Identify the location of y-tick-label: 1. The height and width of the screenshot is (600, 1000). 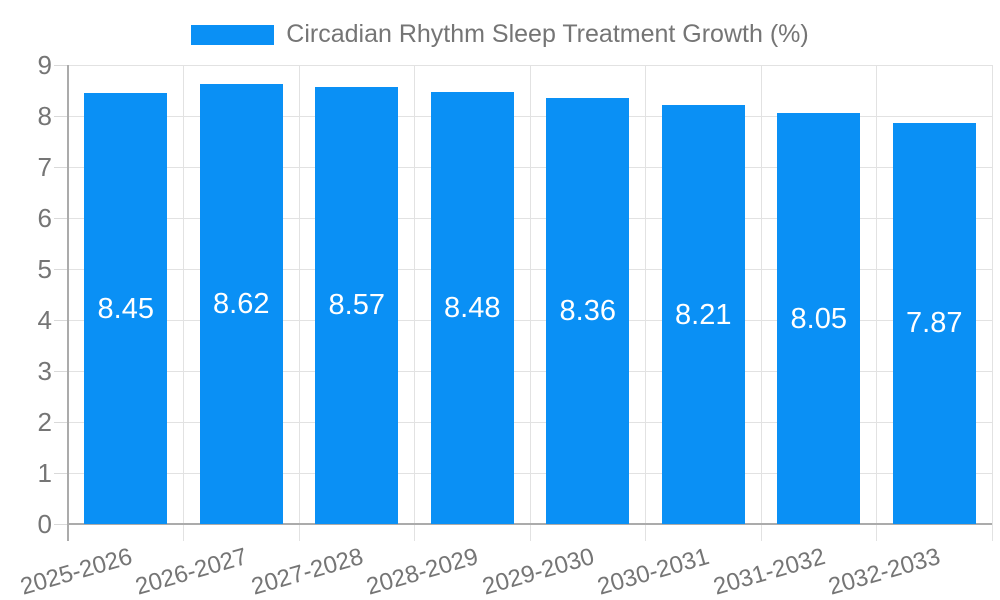
(44, 473).